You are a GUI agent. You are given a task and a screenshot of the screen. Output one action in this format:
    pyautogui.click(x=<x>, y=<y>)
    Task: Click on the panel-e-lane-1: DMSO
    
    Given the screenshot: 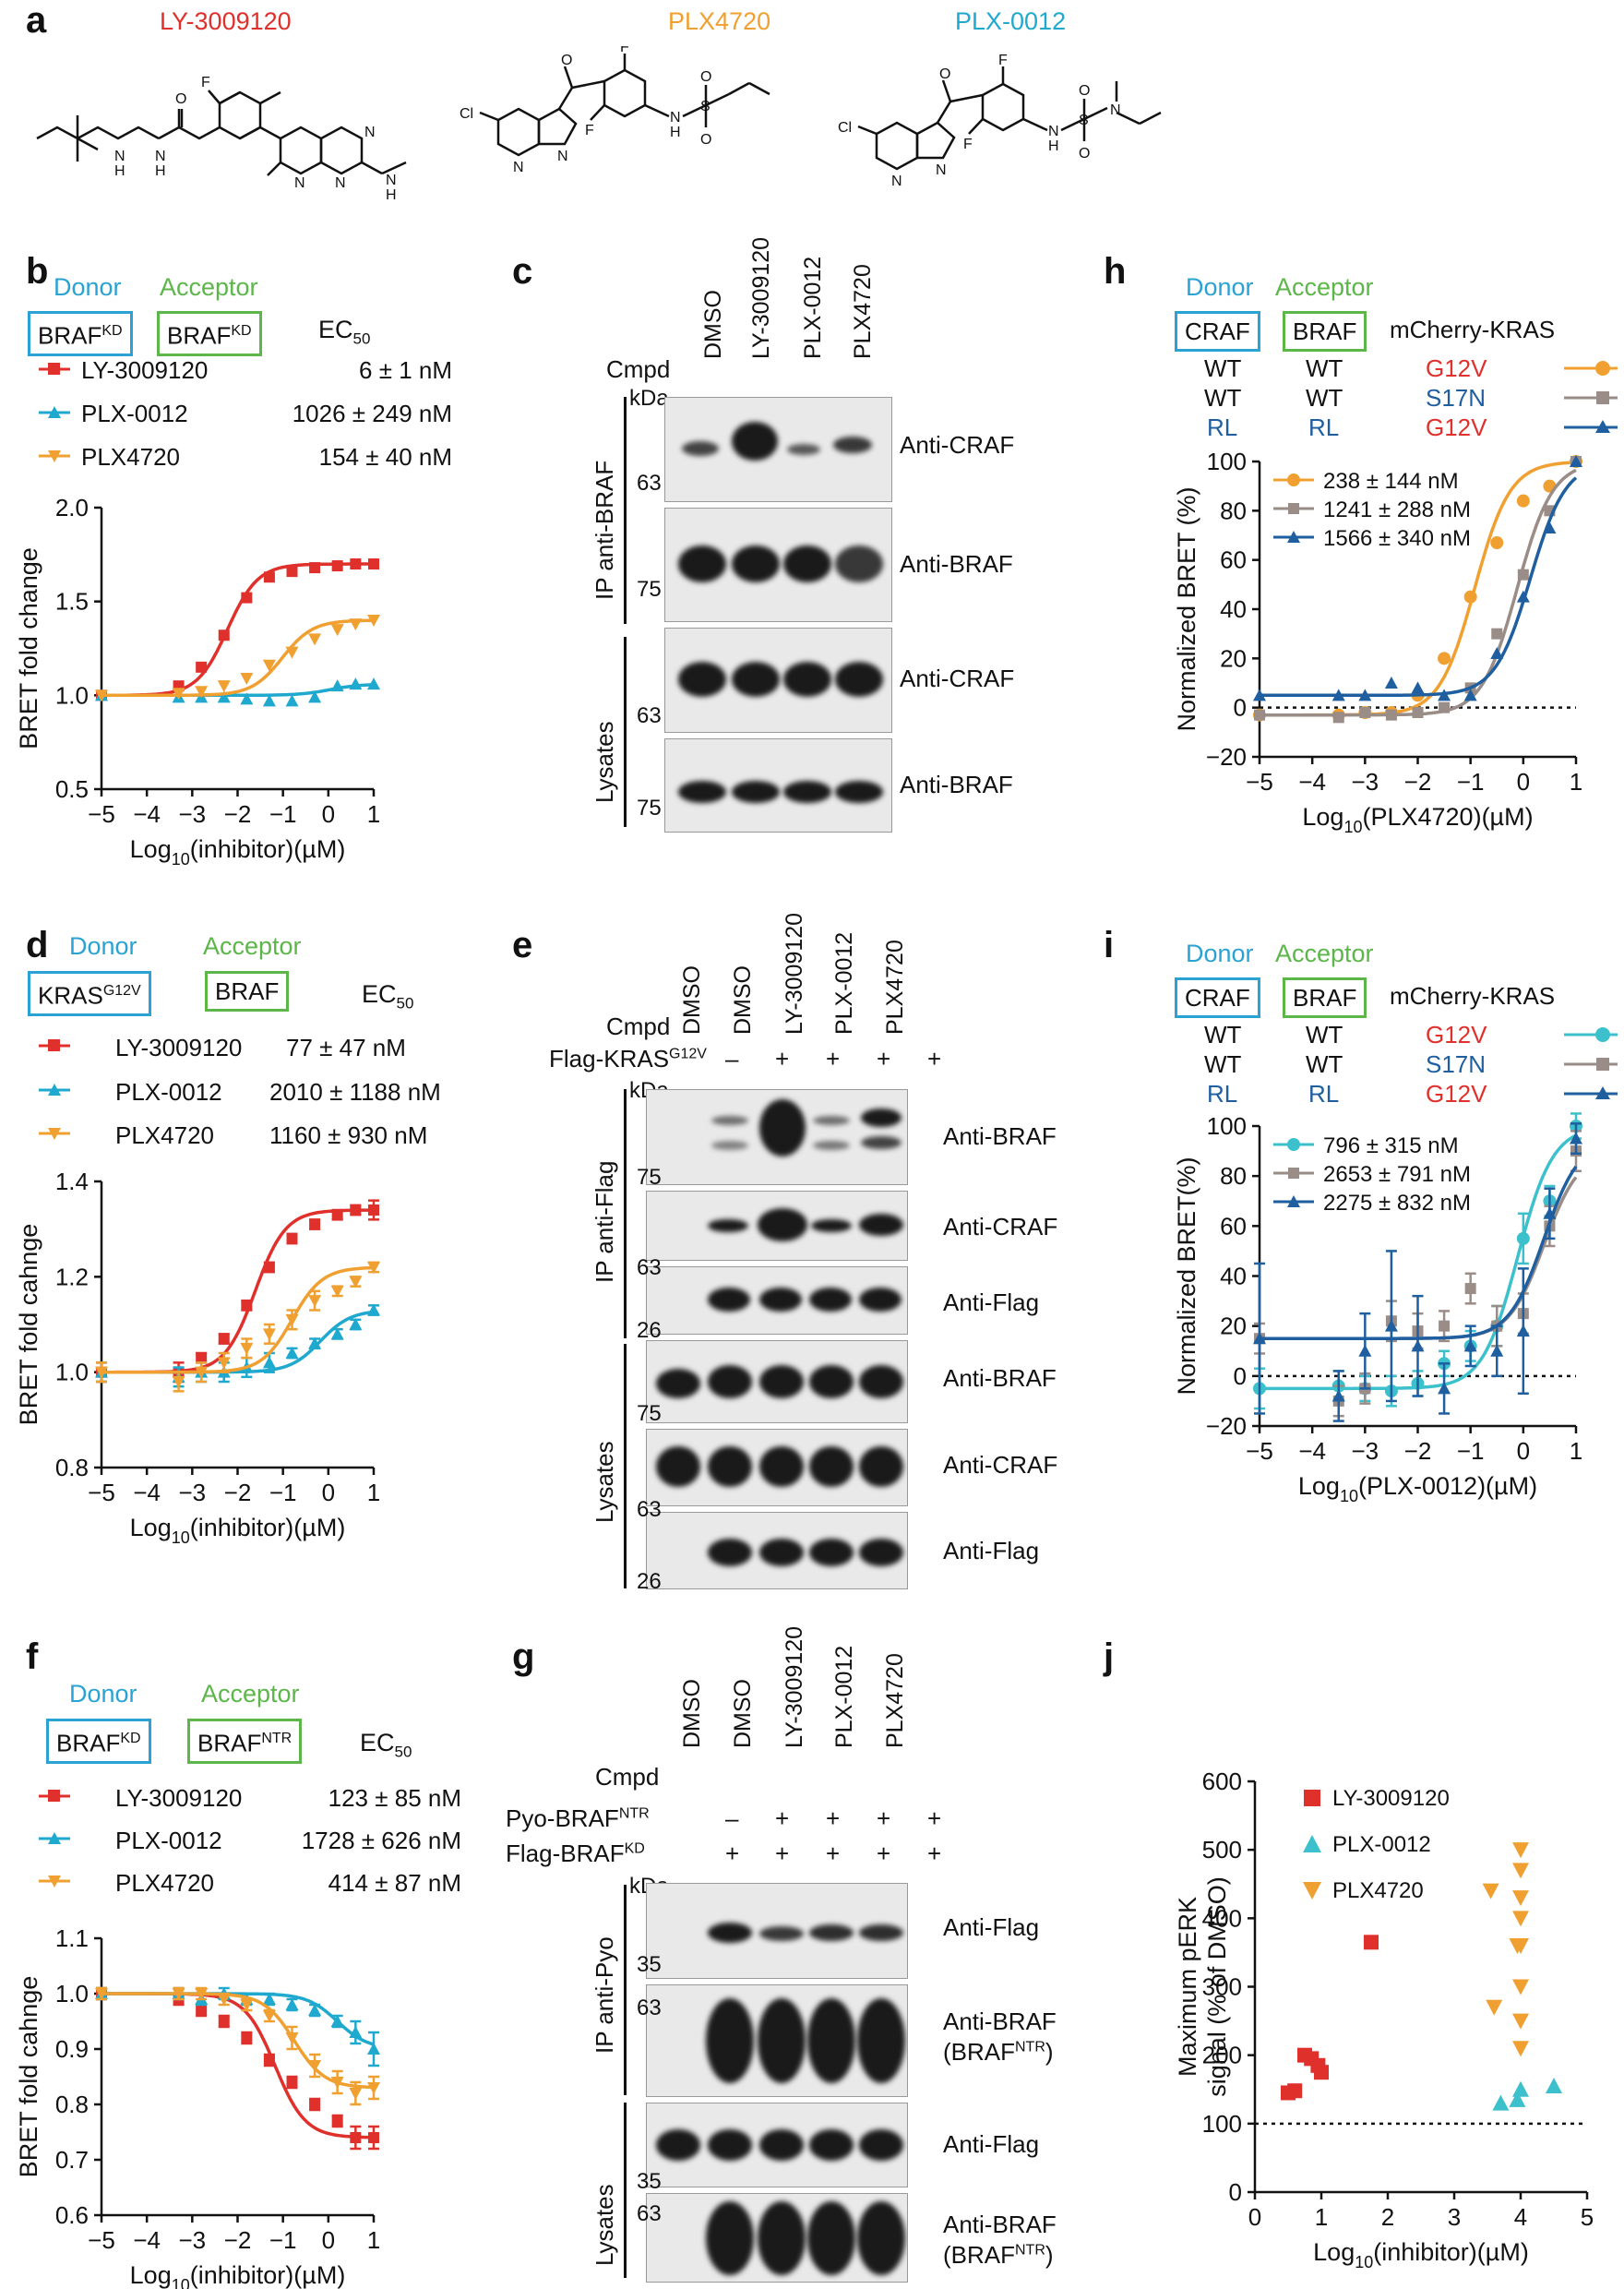 What is the action you would take?
    pyautogui.click(x=692, y=1000)
    